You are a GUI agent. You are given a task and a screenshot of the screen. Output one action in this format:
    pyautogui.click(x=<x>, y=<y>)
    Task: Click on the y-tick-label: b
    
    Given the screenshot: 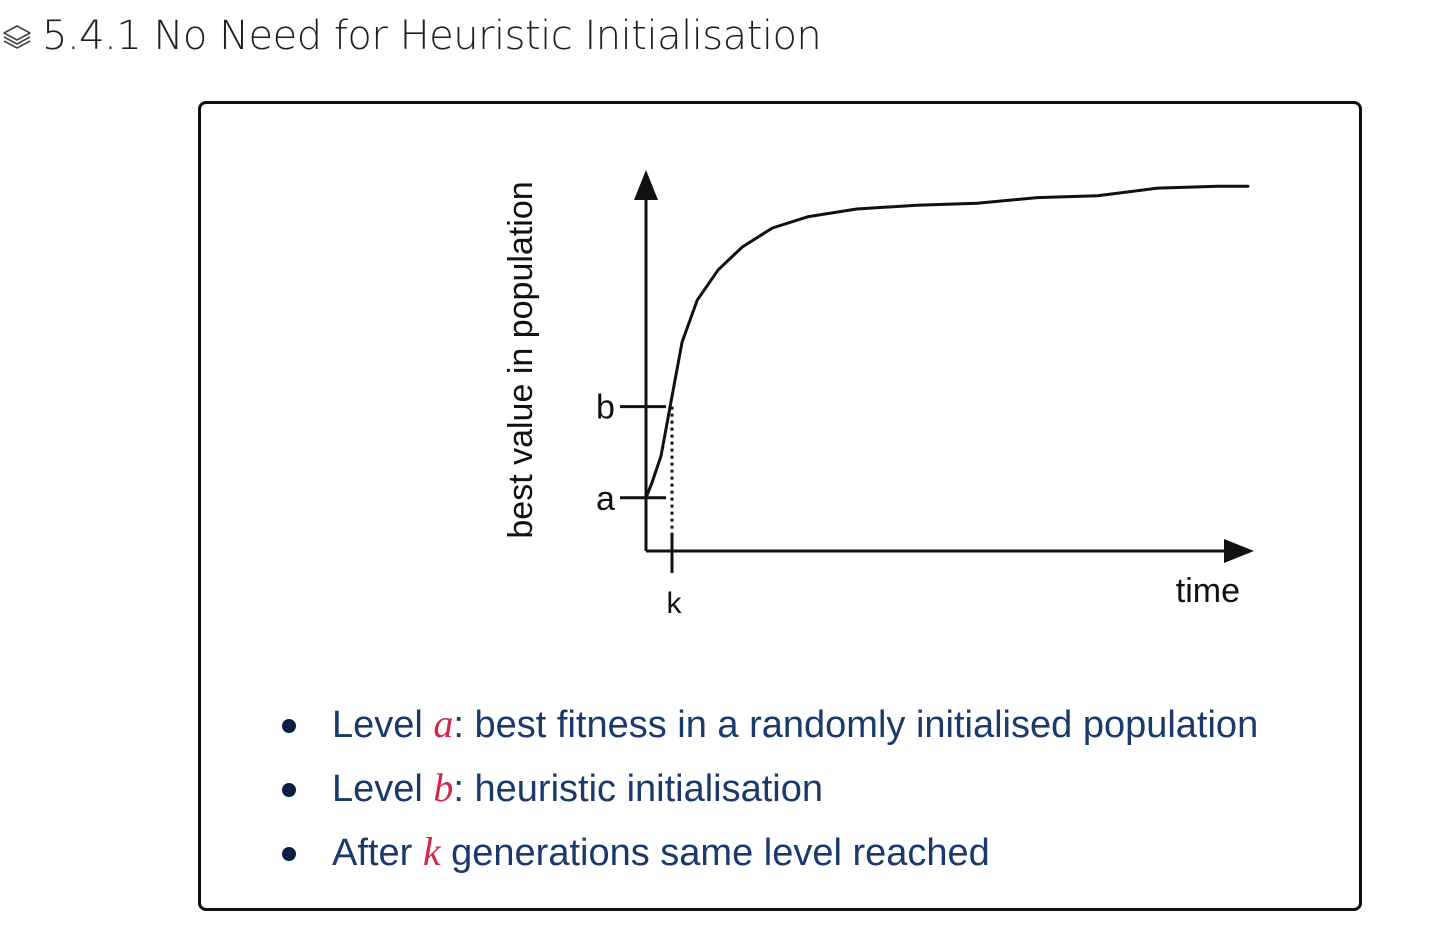 What is the action you would take?
    pyautogui.click(x=605, y=408)
    